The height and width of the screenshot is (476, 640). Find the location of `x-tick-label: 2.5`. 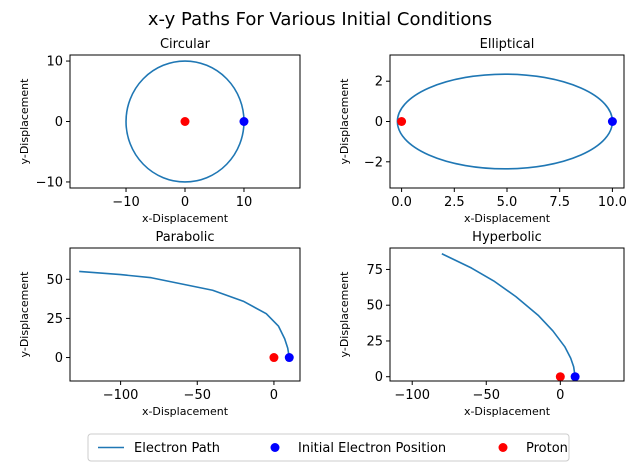

x-tick-label: 2.5 is located at coordinates (454, 202).